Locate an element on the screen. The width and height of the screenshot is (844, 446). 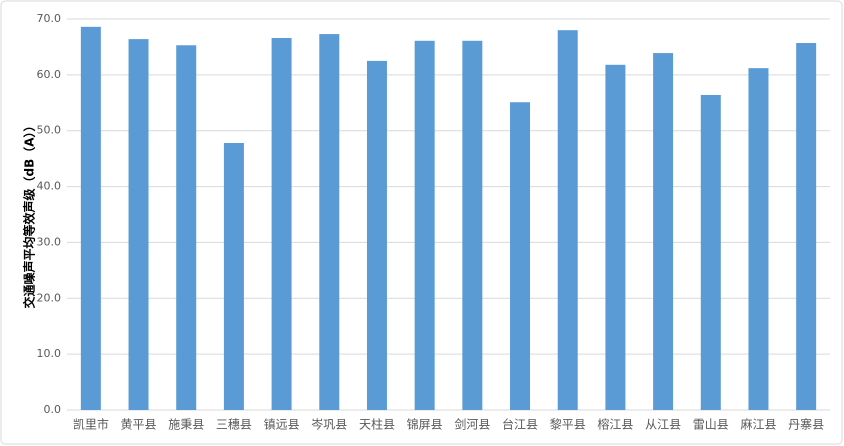
x-tick-label: 丹寨县 is located at coordinates (806, 424).